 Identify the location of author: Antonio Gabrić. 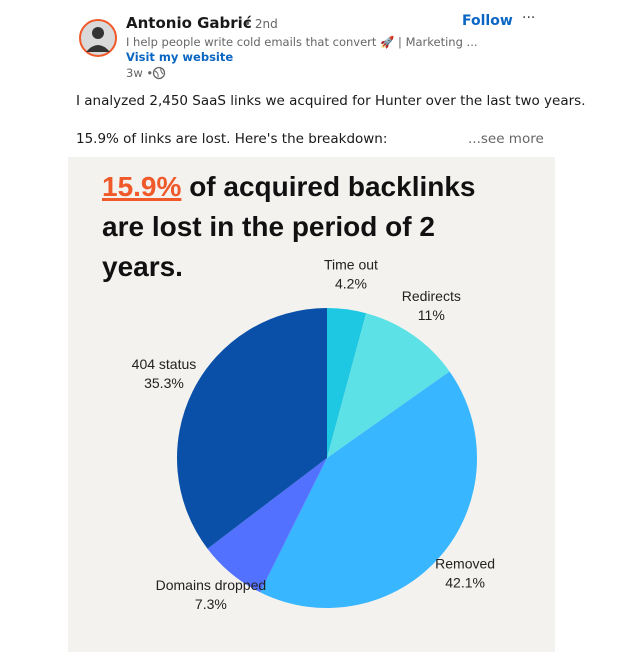
(189, 23).